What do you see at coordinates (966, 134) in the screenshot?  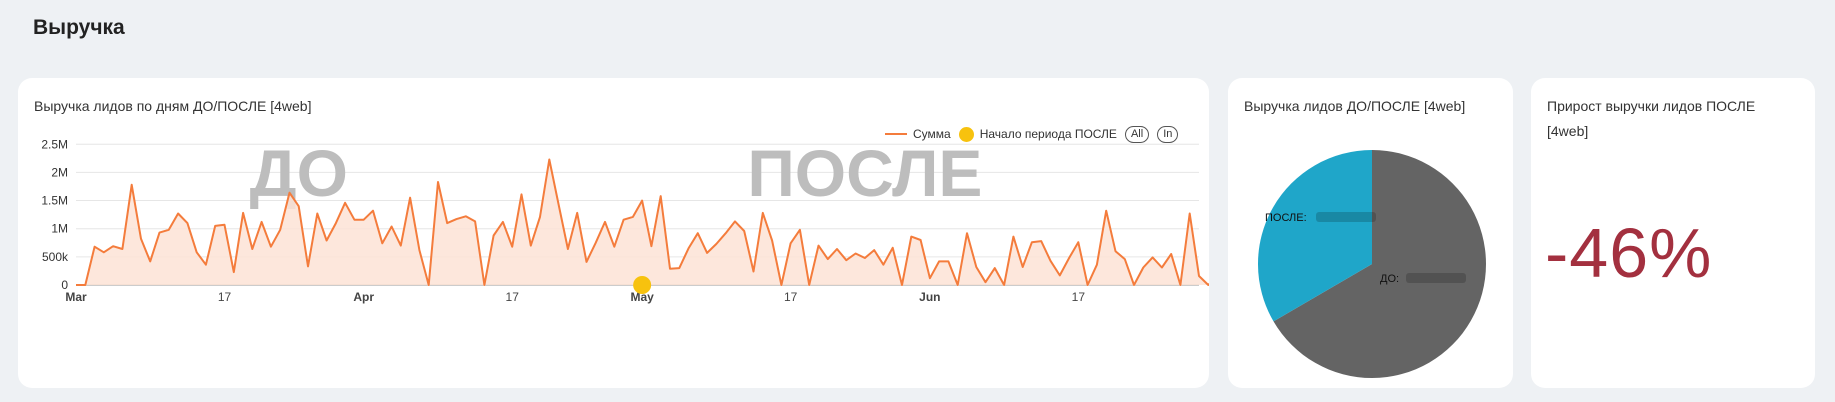 I see `dot-swatch-icon` at bounding box center [966, 134].